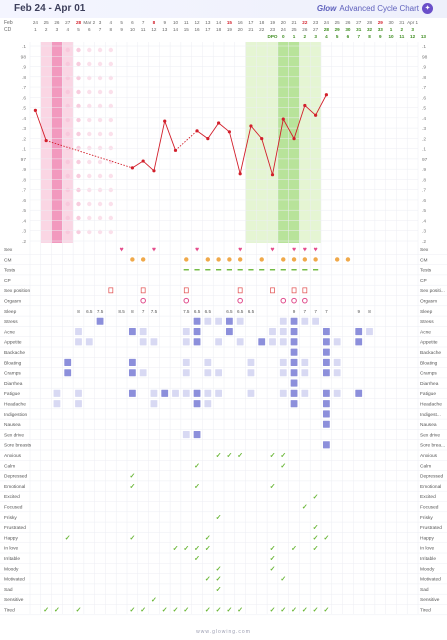  I want to click on date-label: 9, so click(164, 22).